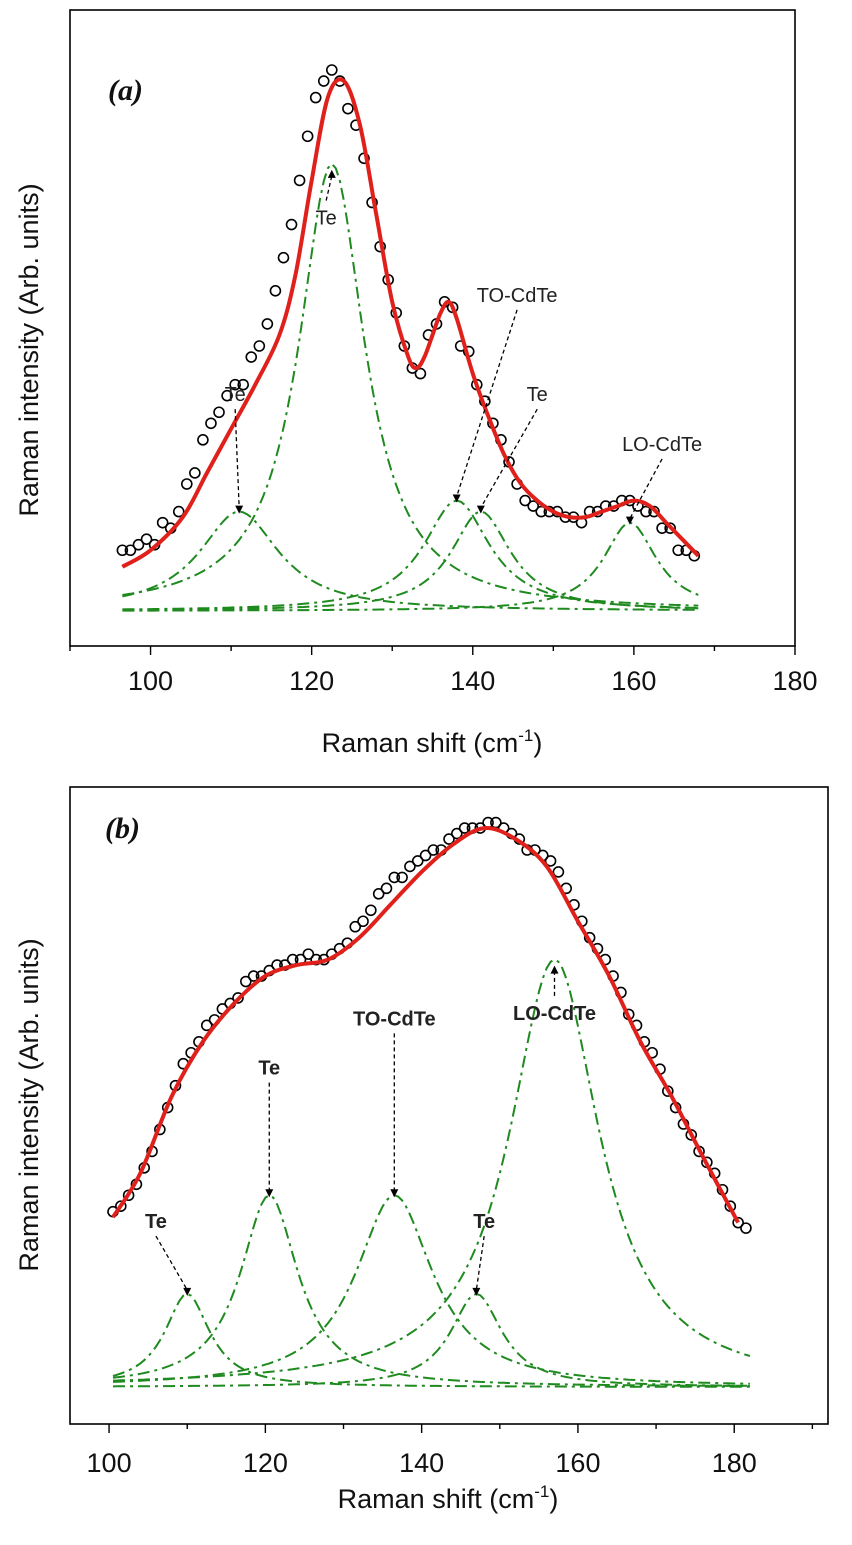 The height and width of the screenshot is (1545, 852). Describe the element at coordinates (450, 1451) in the screenshot. I see `panel-b-x-ticks: 100 120 140 160 180` at that location.